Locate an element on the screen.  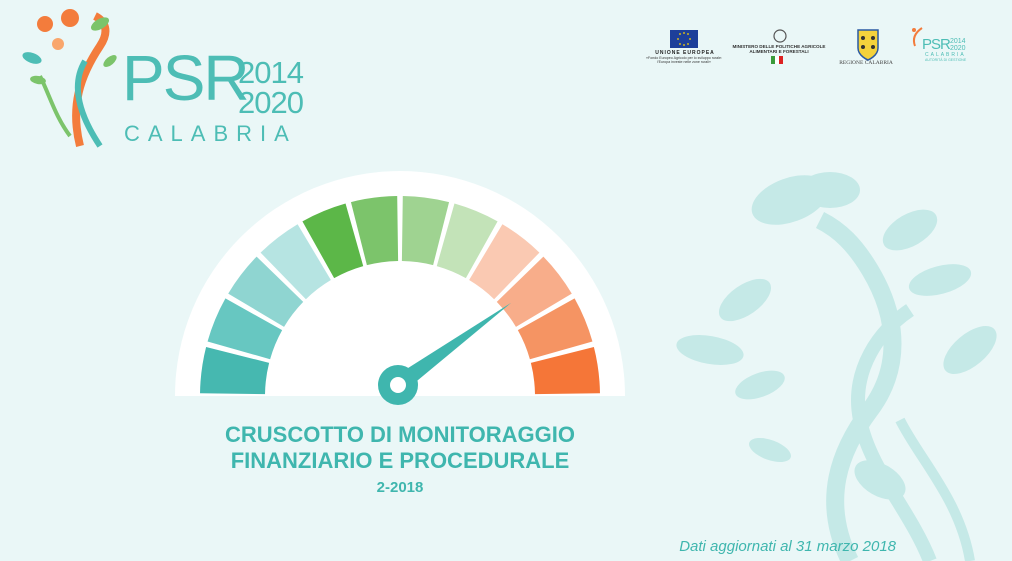
eu-subtext-line: l'Europa investe nelle zone rurali» is located at coordinates (684, 62).